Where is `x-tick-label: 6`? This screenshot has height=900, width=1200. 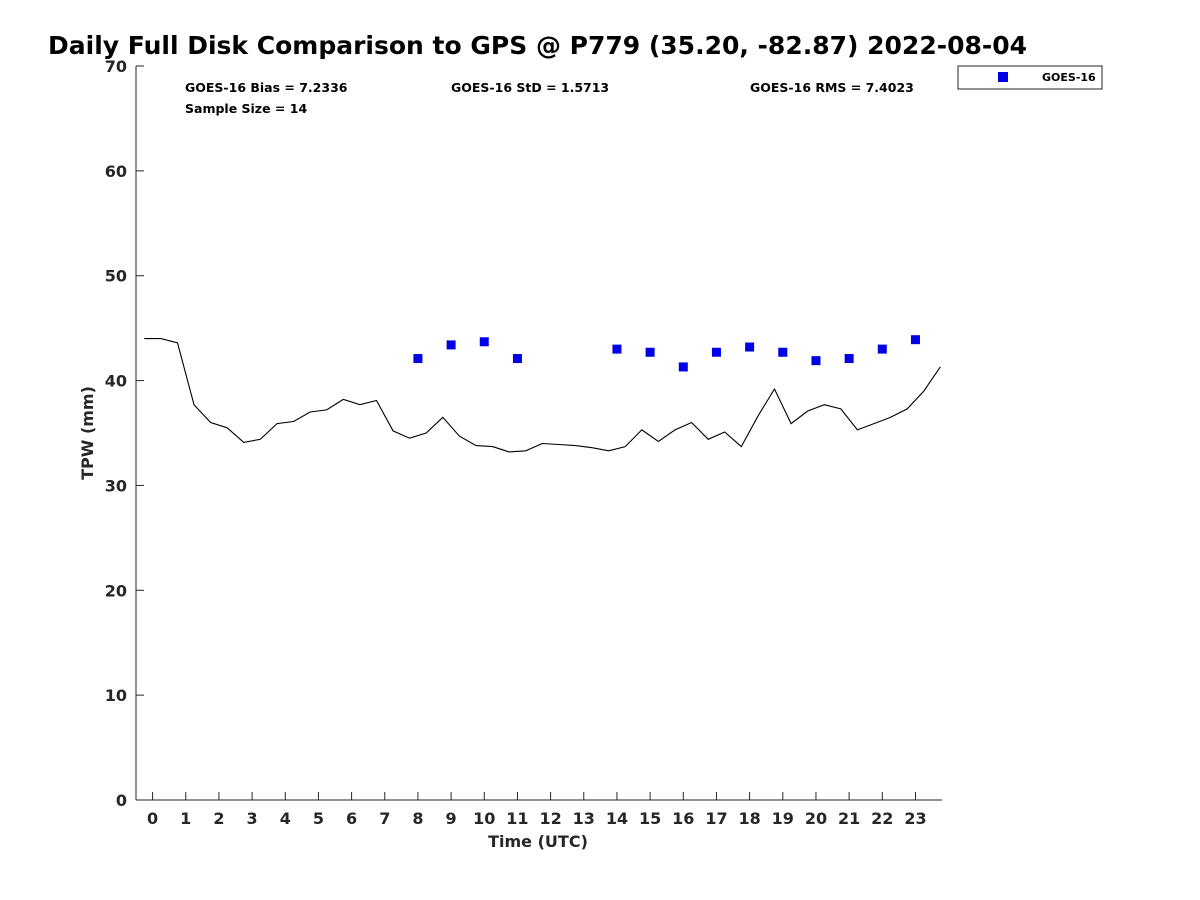 x-tick-label: 6 is located at coordinates (351, 818).